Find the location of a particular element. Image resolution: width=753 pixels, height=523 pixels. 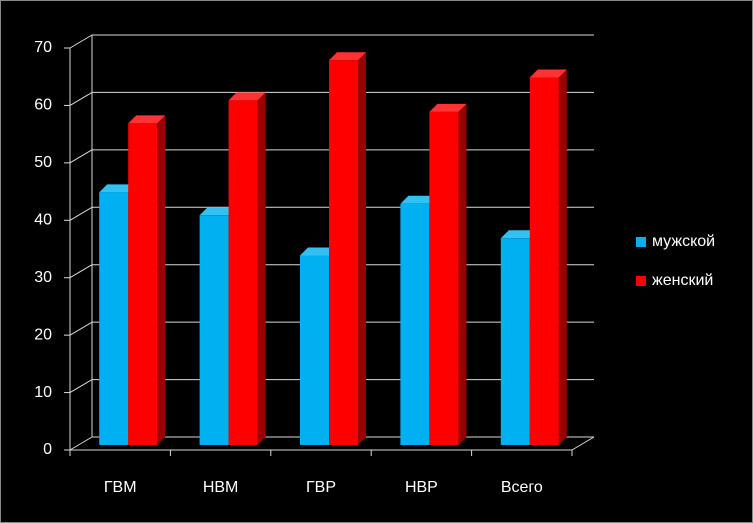

floor-edge is located at coordinates (583, 443).